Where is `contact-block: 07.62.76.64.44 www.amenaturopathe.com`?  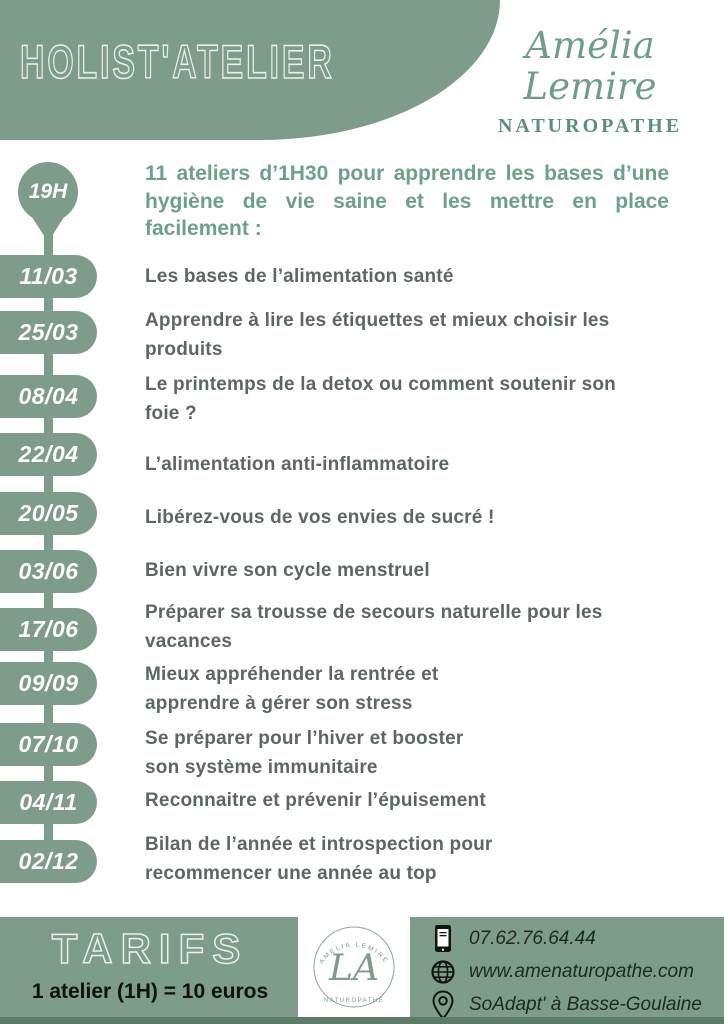
contact-block: 07.62.76.64.44 www.amenaturopathe.com is located at coordinates (565, 971).